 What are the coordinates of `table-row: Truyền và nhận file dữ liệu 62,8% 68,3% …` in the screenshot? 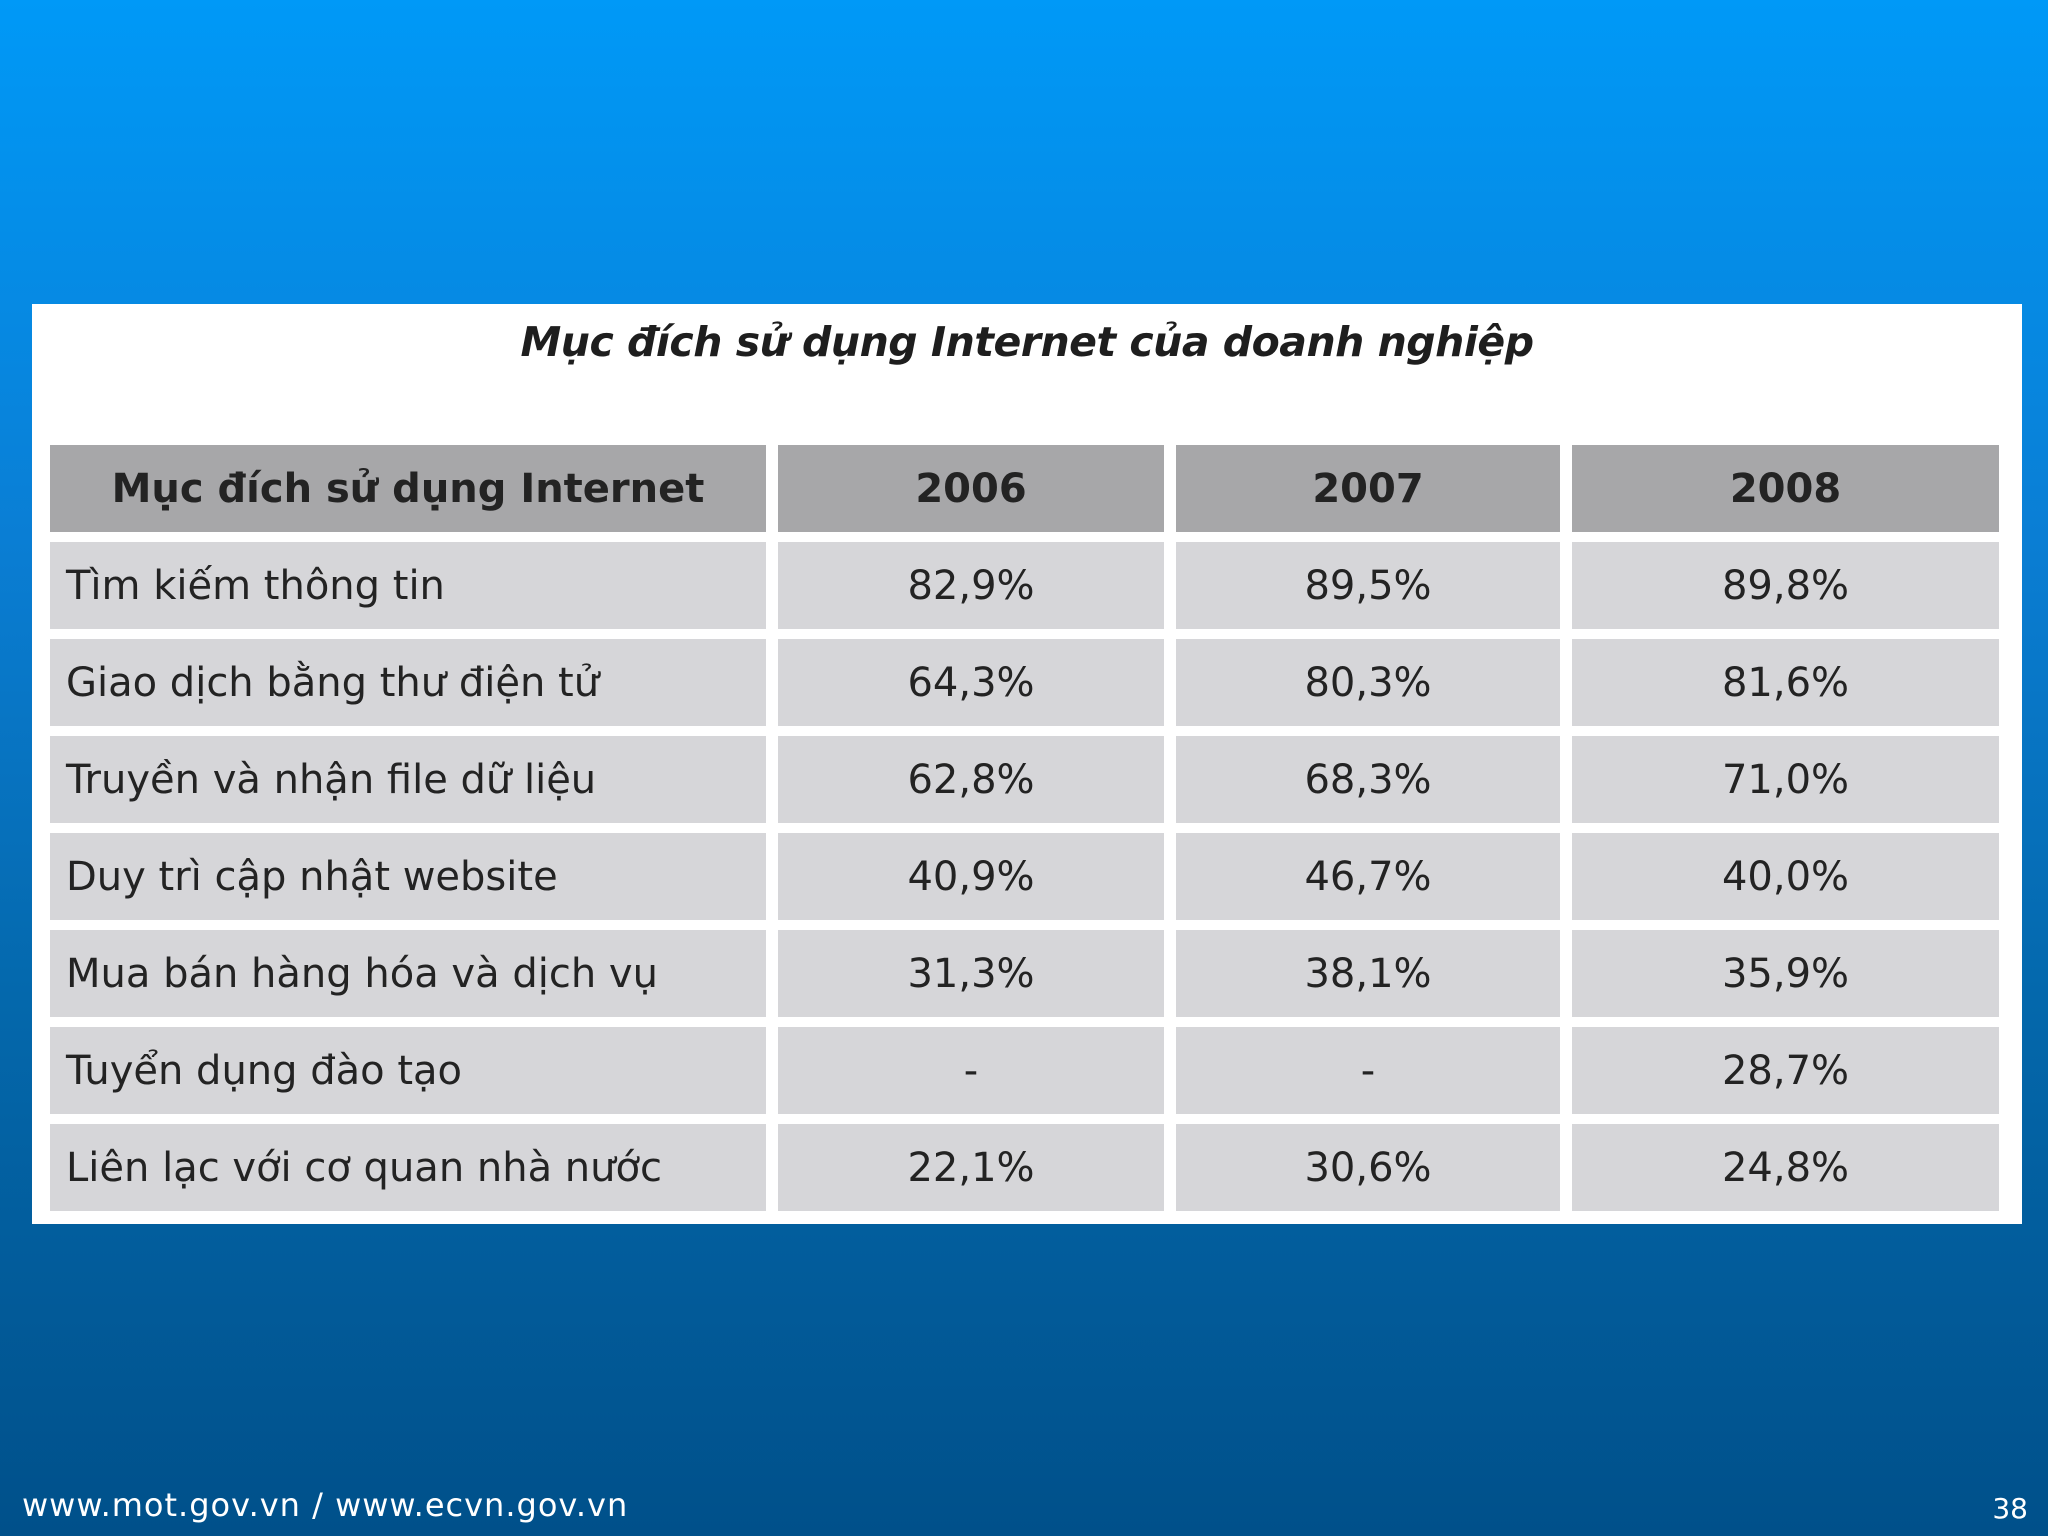 It's located at (1024, 779).